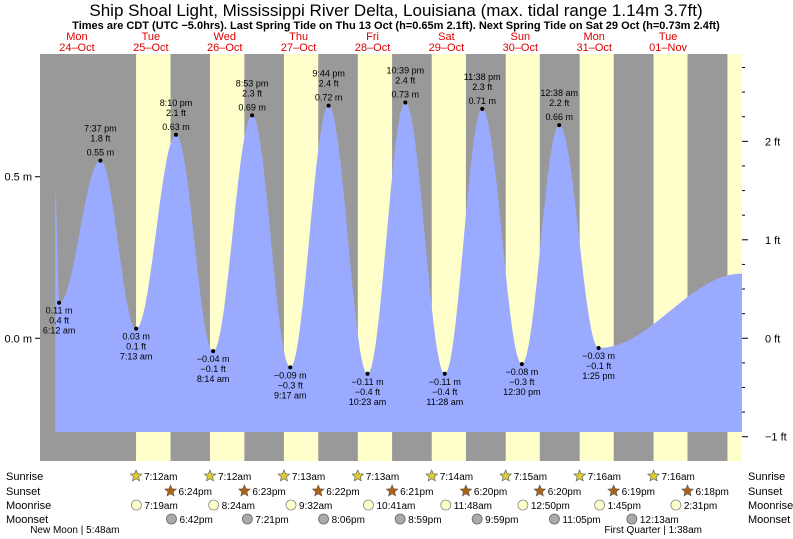 The width and height of the screenshot is (793, 539). I want to click on low-tide-ft: 0.4 ft, so click(59, 321).